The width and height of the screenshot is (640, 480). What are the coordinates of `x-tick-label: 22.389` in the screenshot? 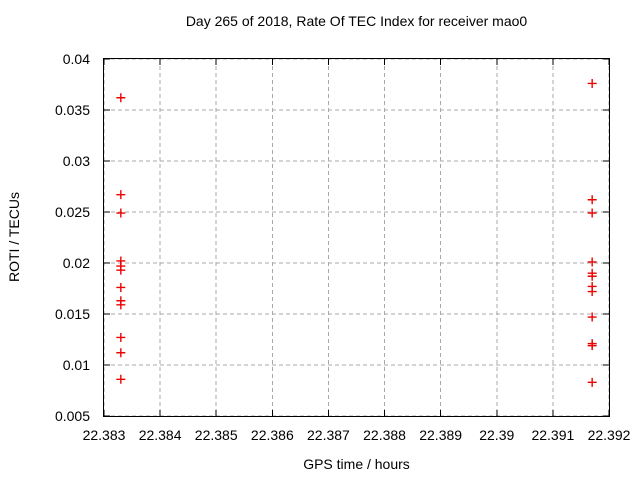 It's located at (441, 435).